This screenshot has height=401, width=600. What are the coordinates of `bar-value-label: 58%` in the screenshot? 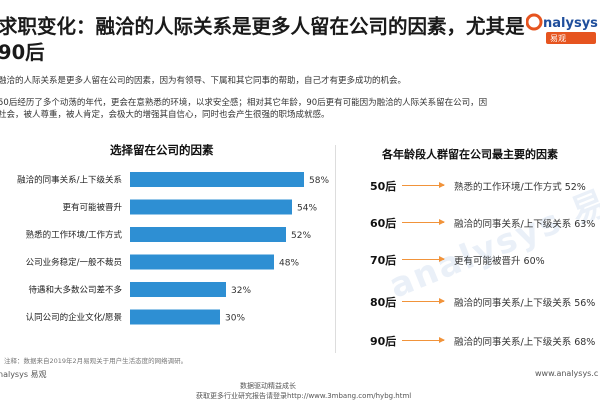 It's located at (319, 181).